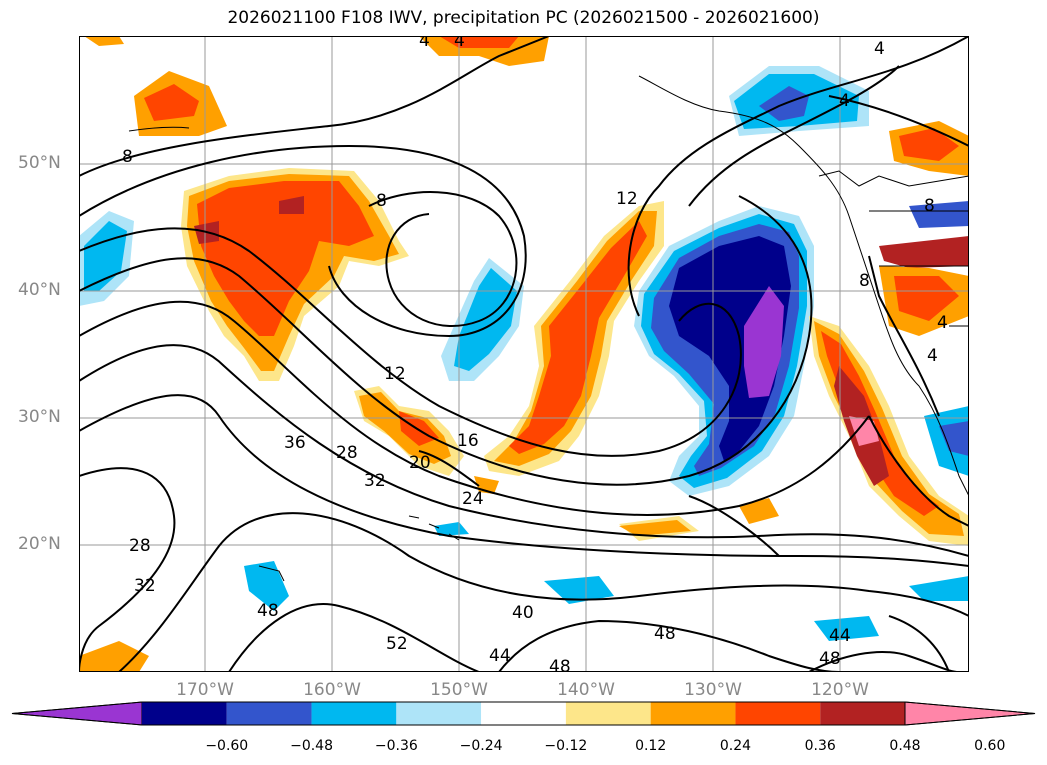 The width and height of the screenshot is (1047, 765). Describe the element at coordinates (39, 163) in the screenshot. I see `lat-label-50n: 50°N` at that location.